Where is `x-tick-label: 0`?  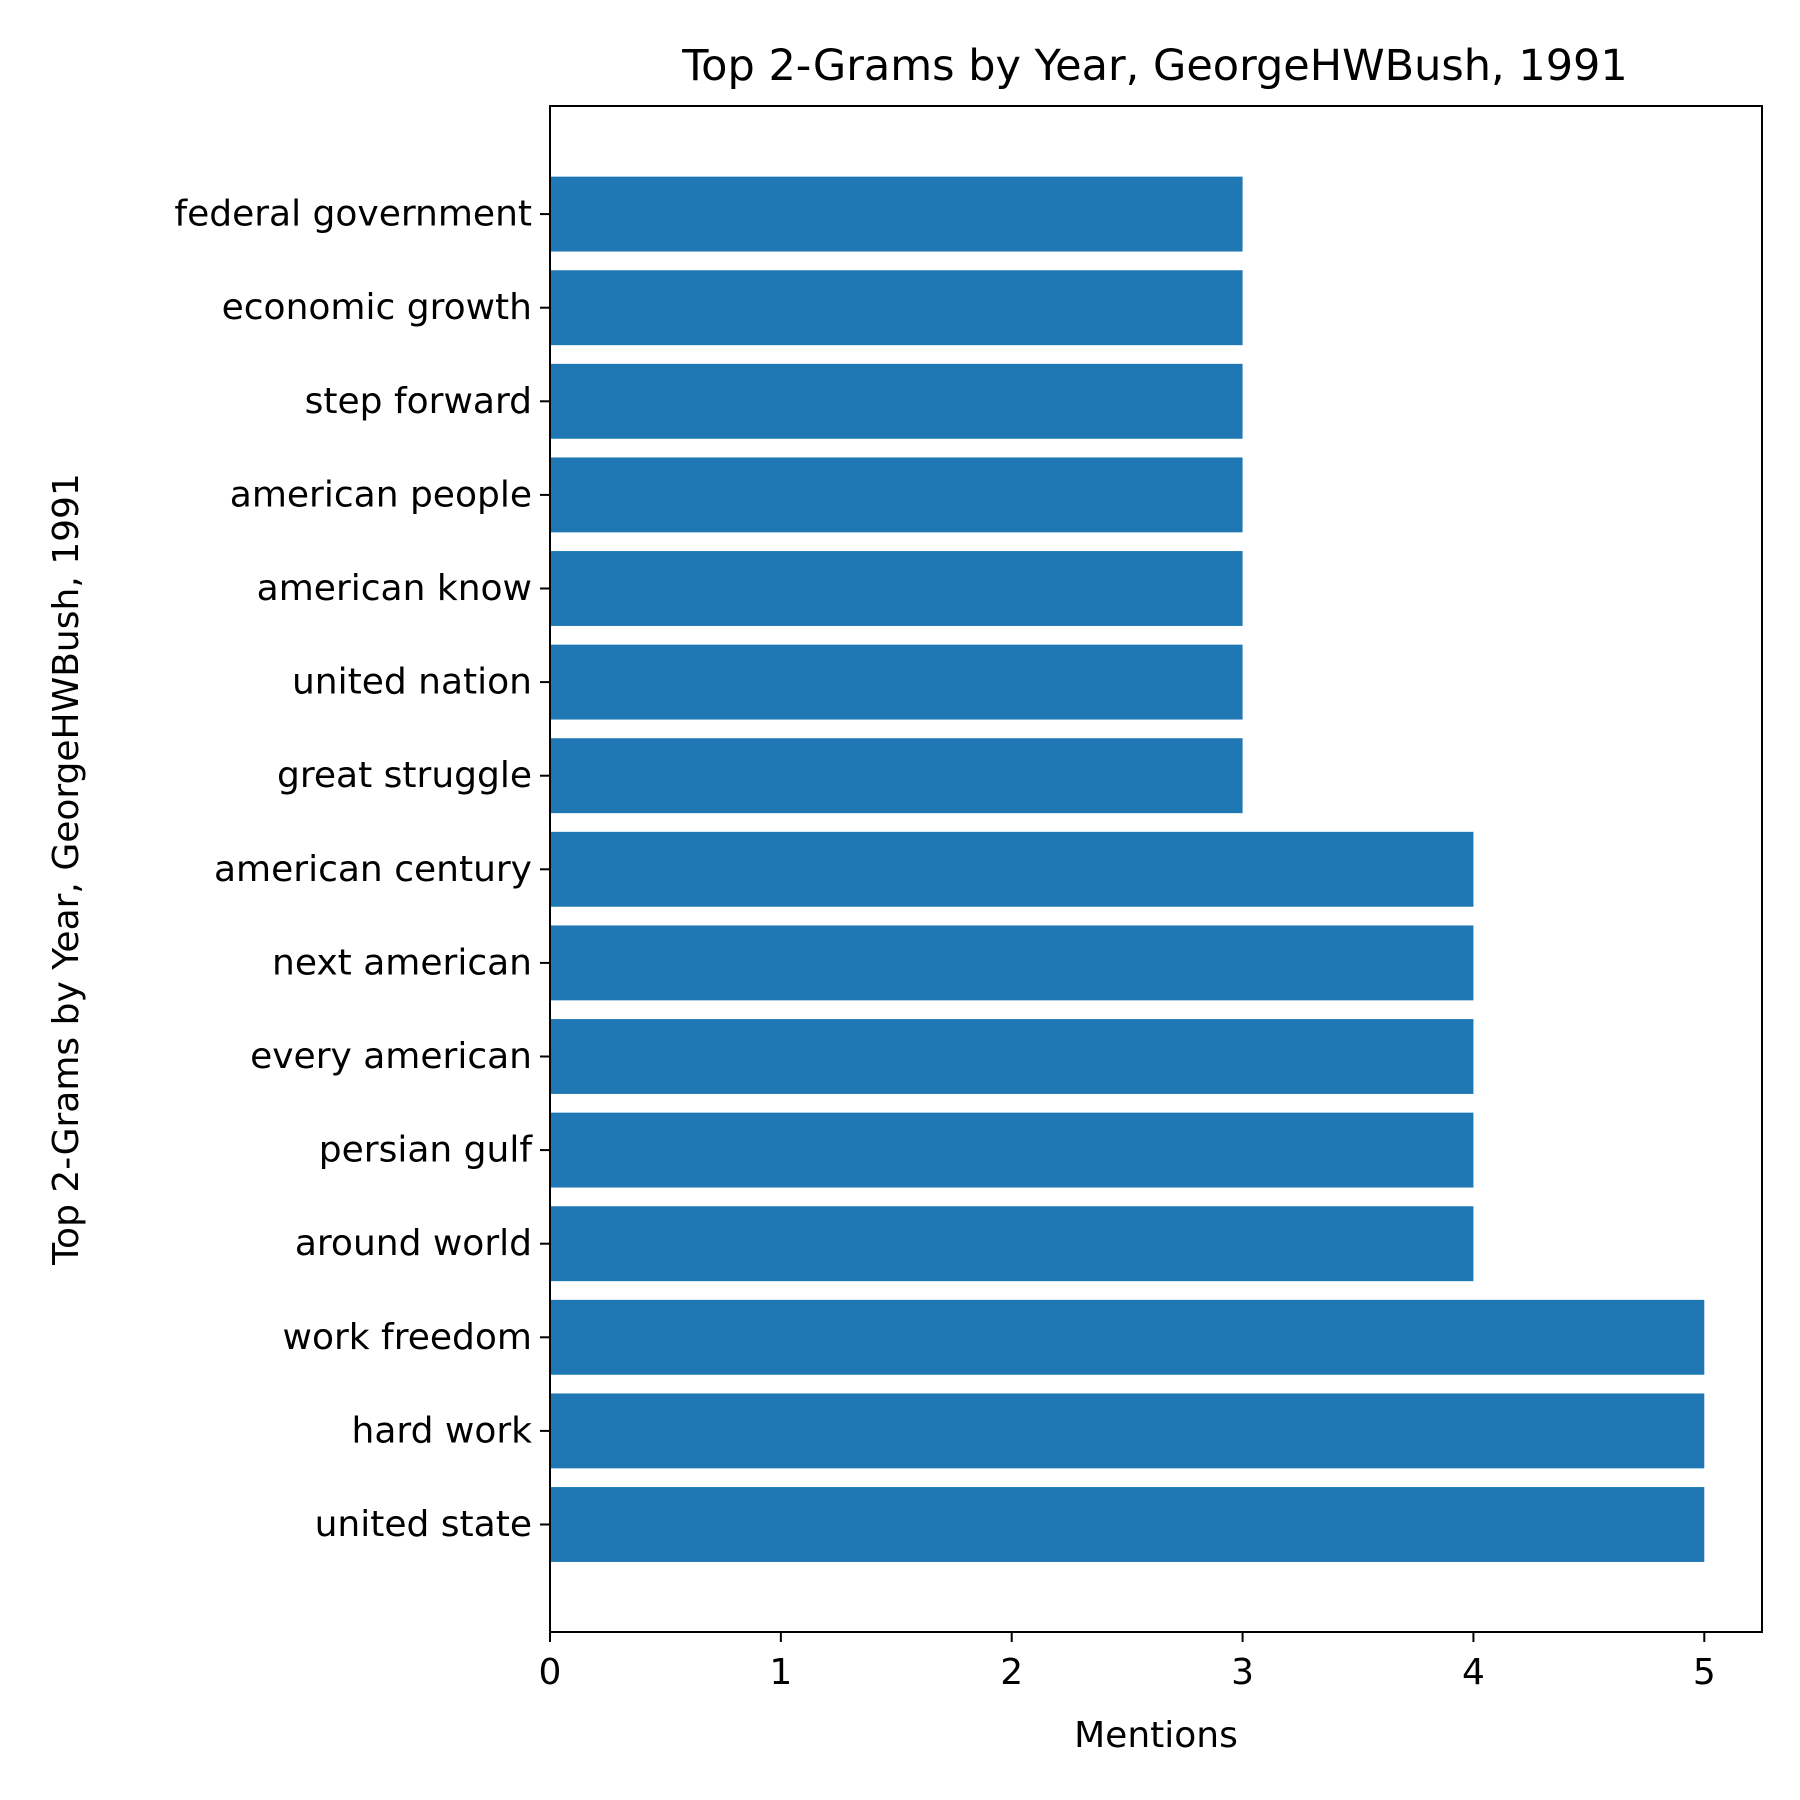 x-tick-label: 0 is located at coordinates (550, 1672).